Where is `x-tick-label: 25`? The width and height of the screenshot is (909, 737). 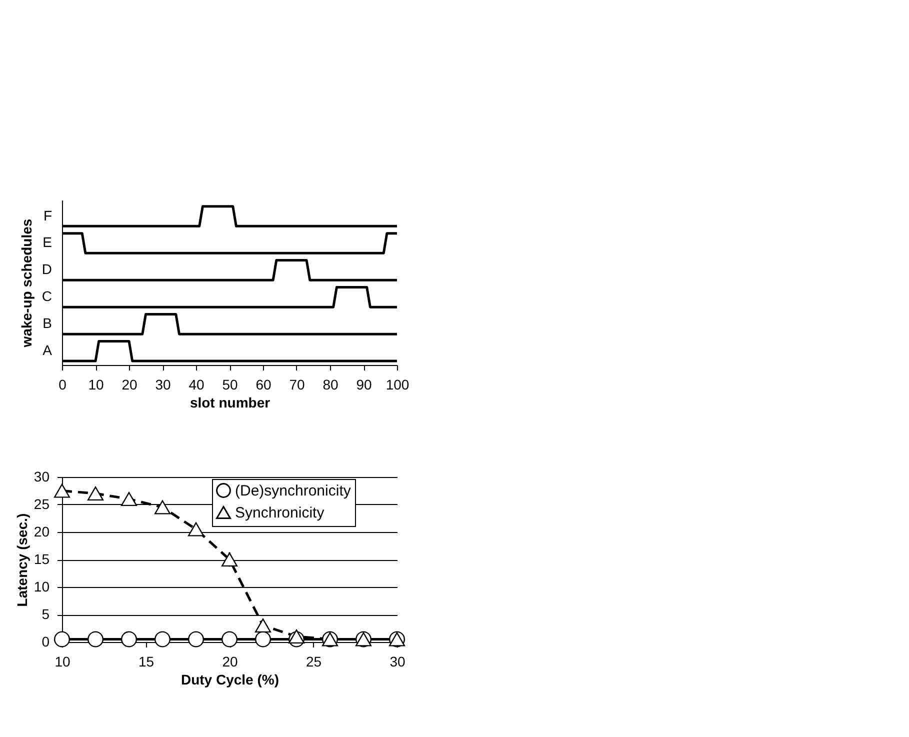 x-tick-label: 25 is located at coordinates (314, 662).